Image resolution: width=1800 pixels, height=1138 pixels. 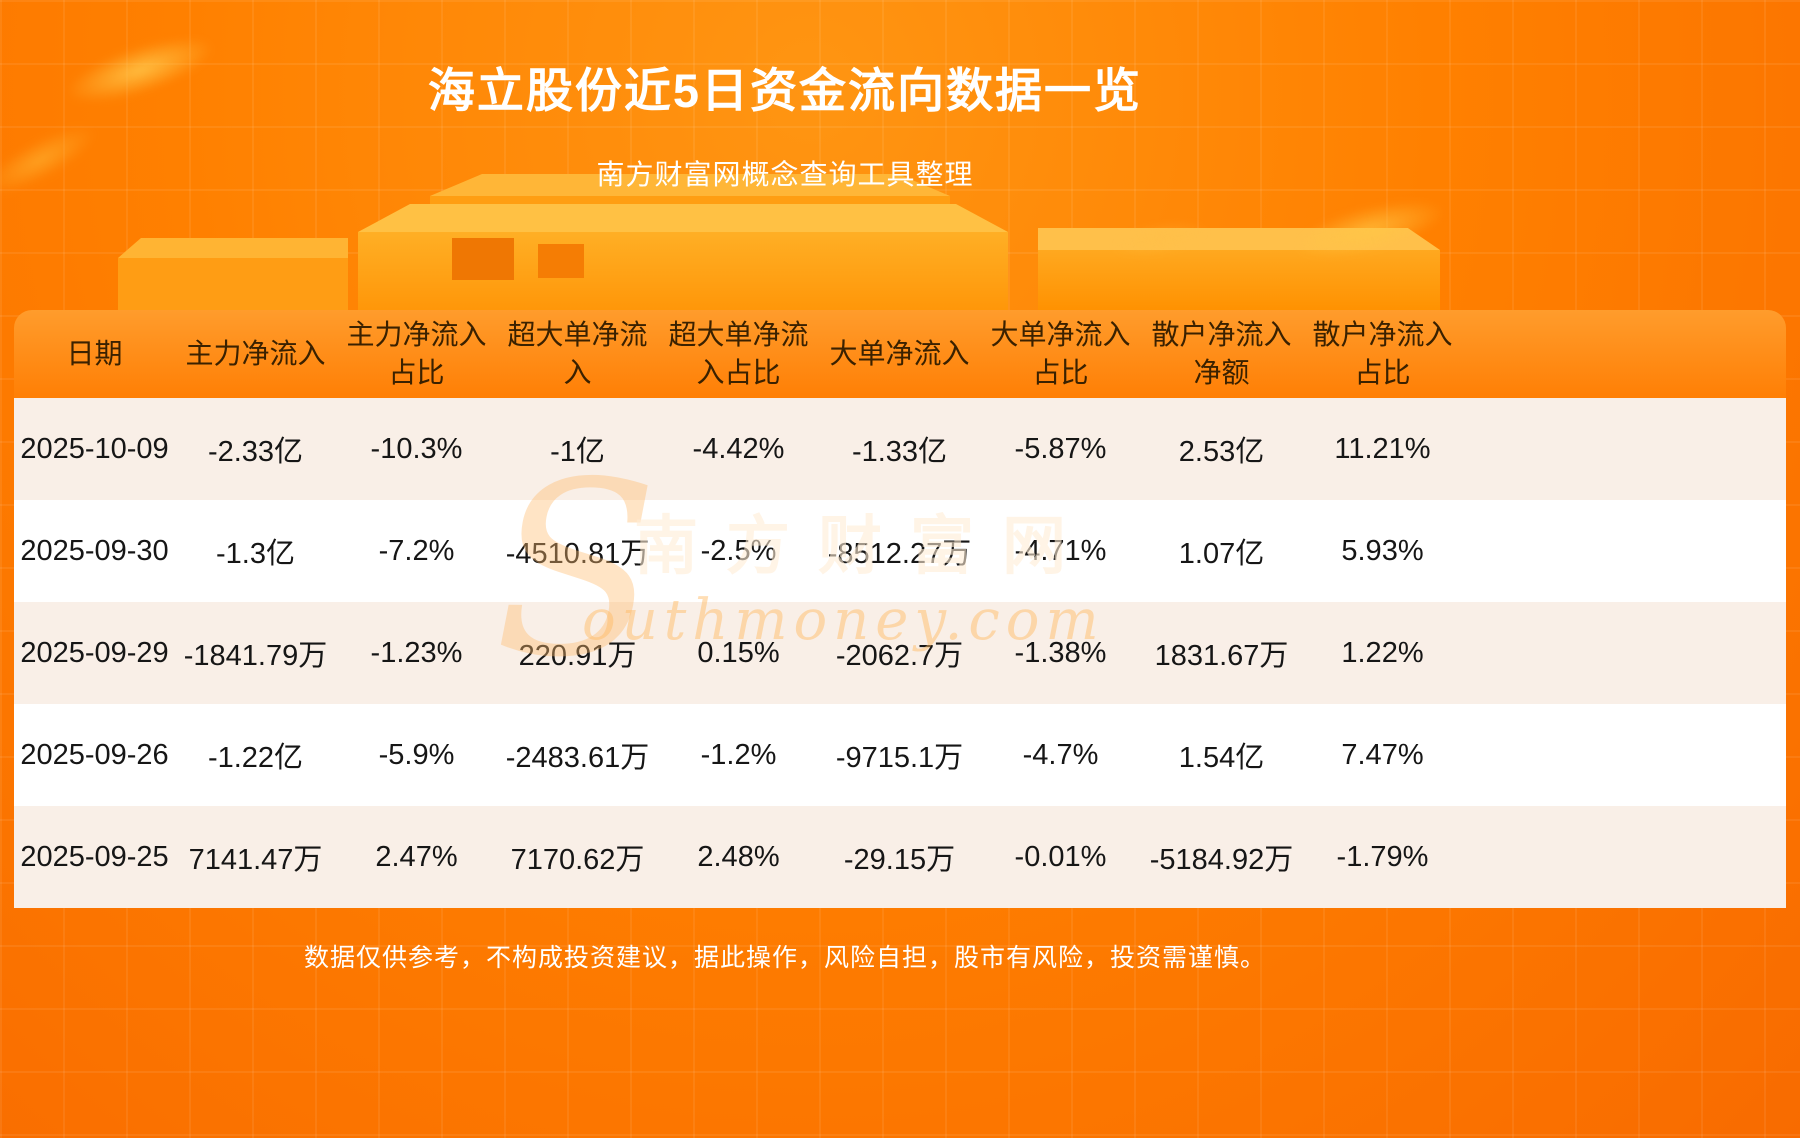 What do you see at coordinates (738, 449) in the screenshot?
I see `value-cell: -4.42%` at bounding box center [738, 449].